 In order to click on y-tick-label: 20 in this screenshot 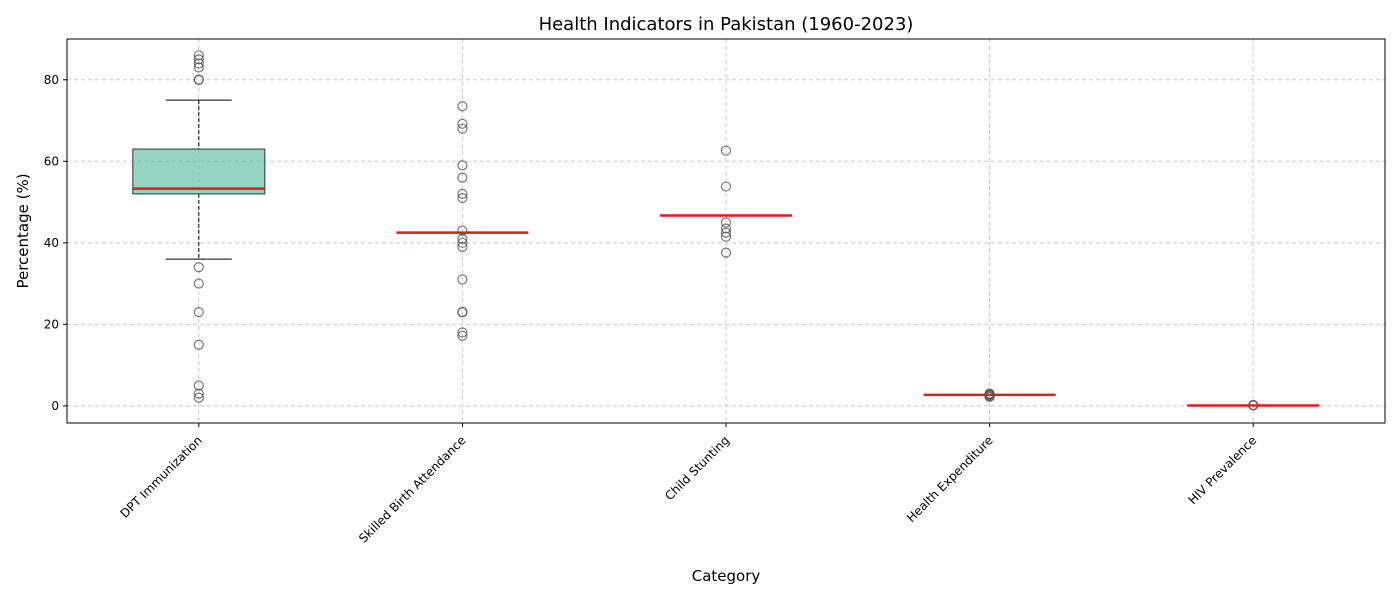, I will do `click(51, 324)`.